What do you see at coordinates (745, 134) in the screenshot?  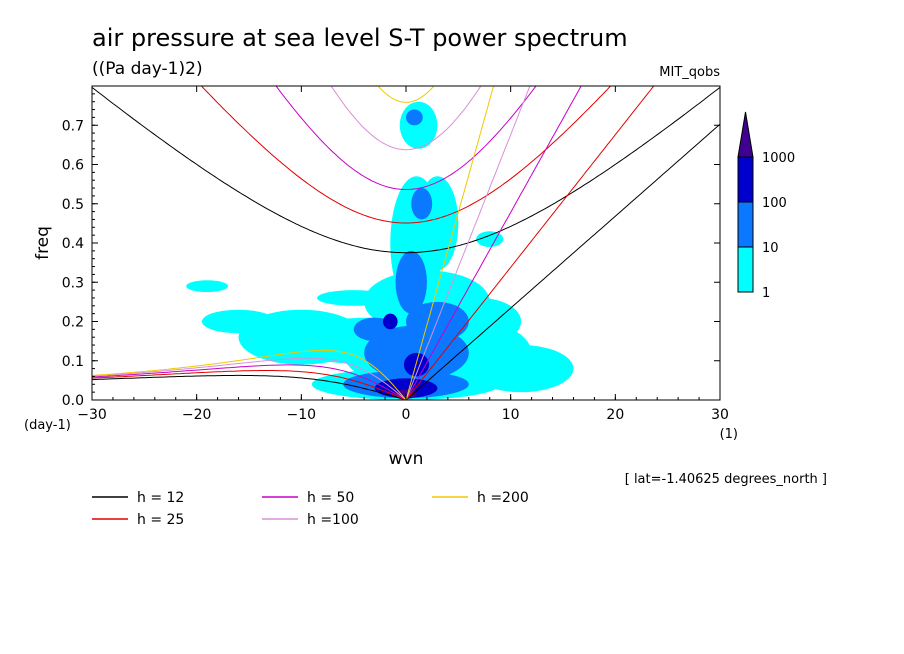 I see `colorbar-overflow-arrow` at bounding box center [745, 134].